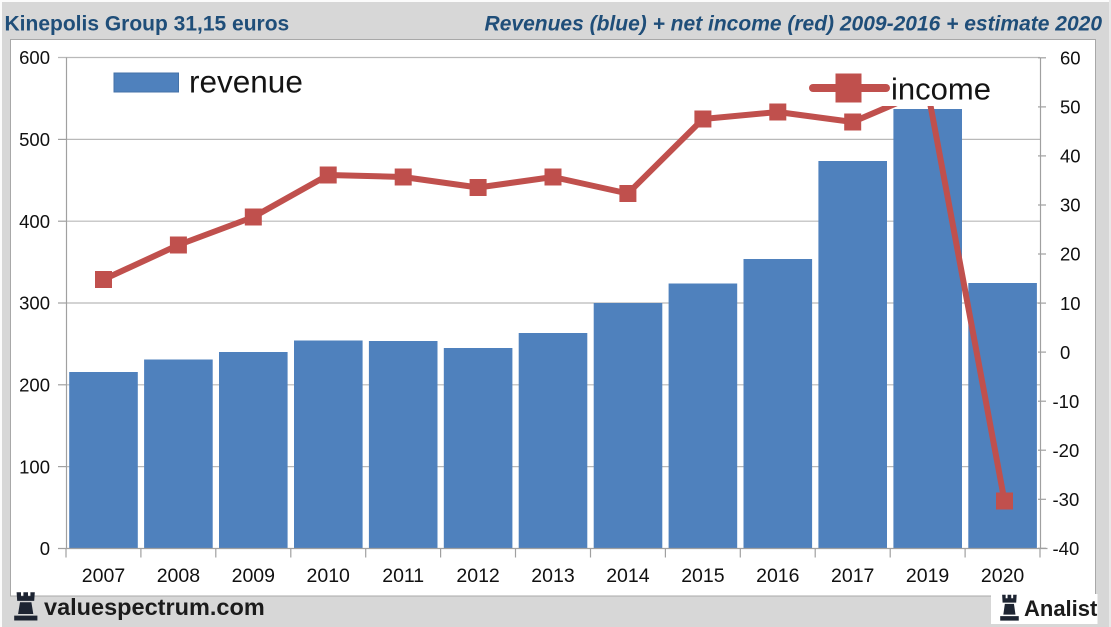  I want to click on svg-text: 300, so click(34, 303).